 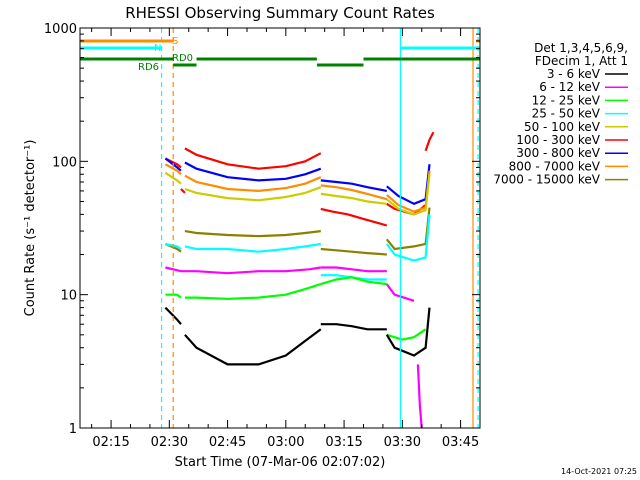 What do you see at coordinates (253, 171) in the screenshot?
I see `series-line-300-800-kev-seg1` at bounding box center [253, 171].